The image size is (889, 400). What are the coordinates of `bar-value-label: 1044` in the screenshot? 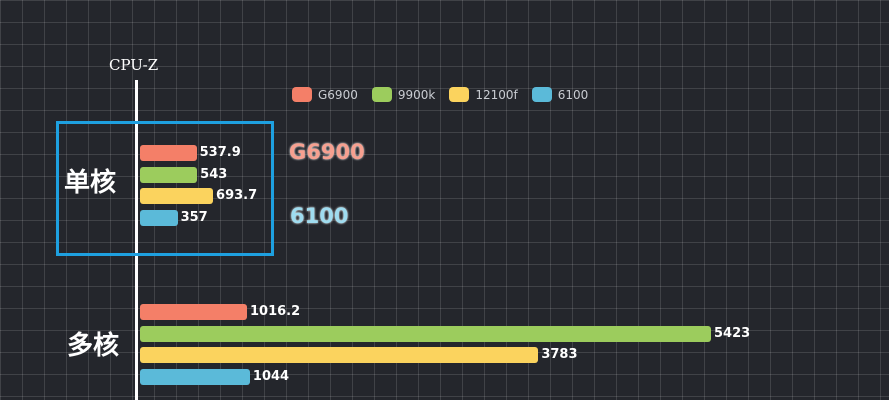 It's located at (271, 376).